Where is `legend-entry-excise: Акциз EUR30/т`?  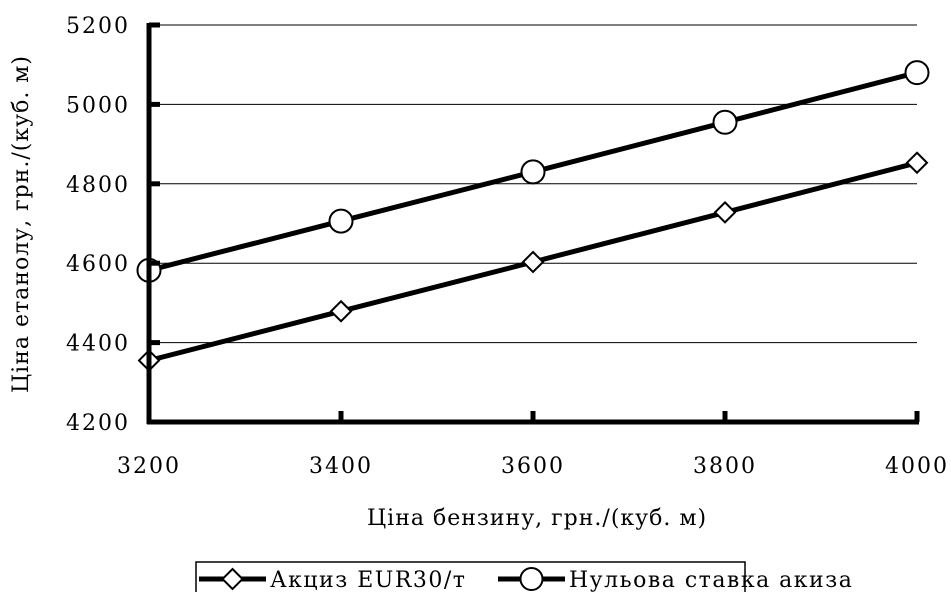
legend-entry-excise: Акциз EUR30/т is located at coordinates (332, 579).